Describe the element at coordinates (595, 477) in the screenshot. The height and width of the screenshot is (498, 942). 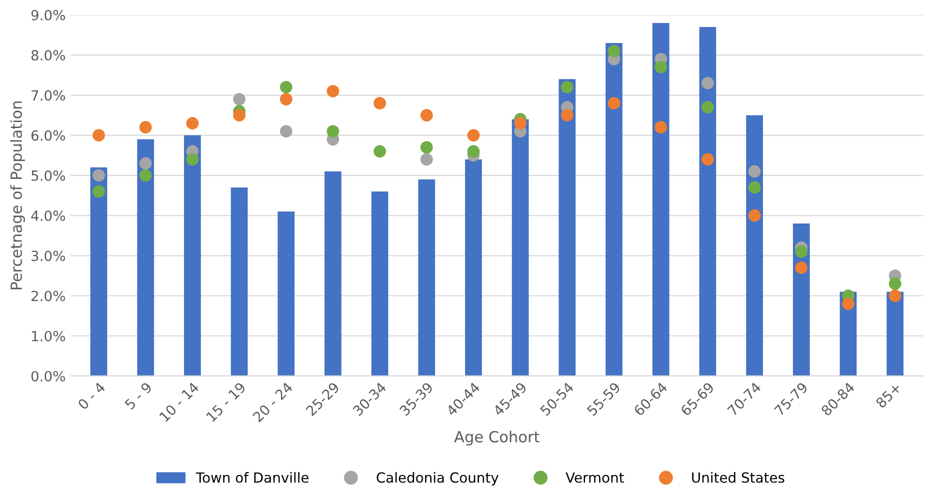
I see `legend-label: Vermont` at that location.